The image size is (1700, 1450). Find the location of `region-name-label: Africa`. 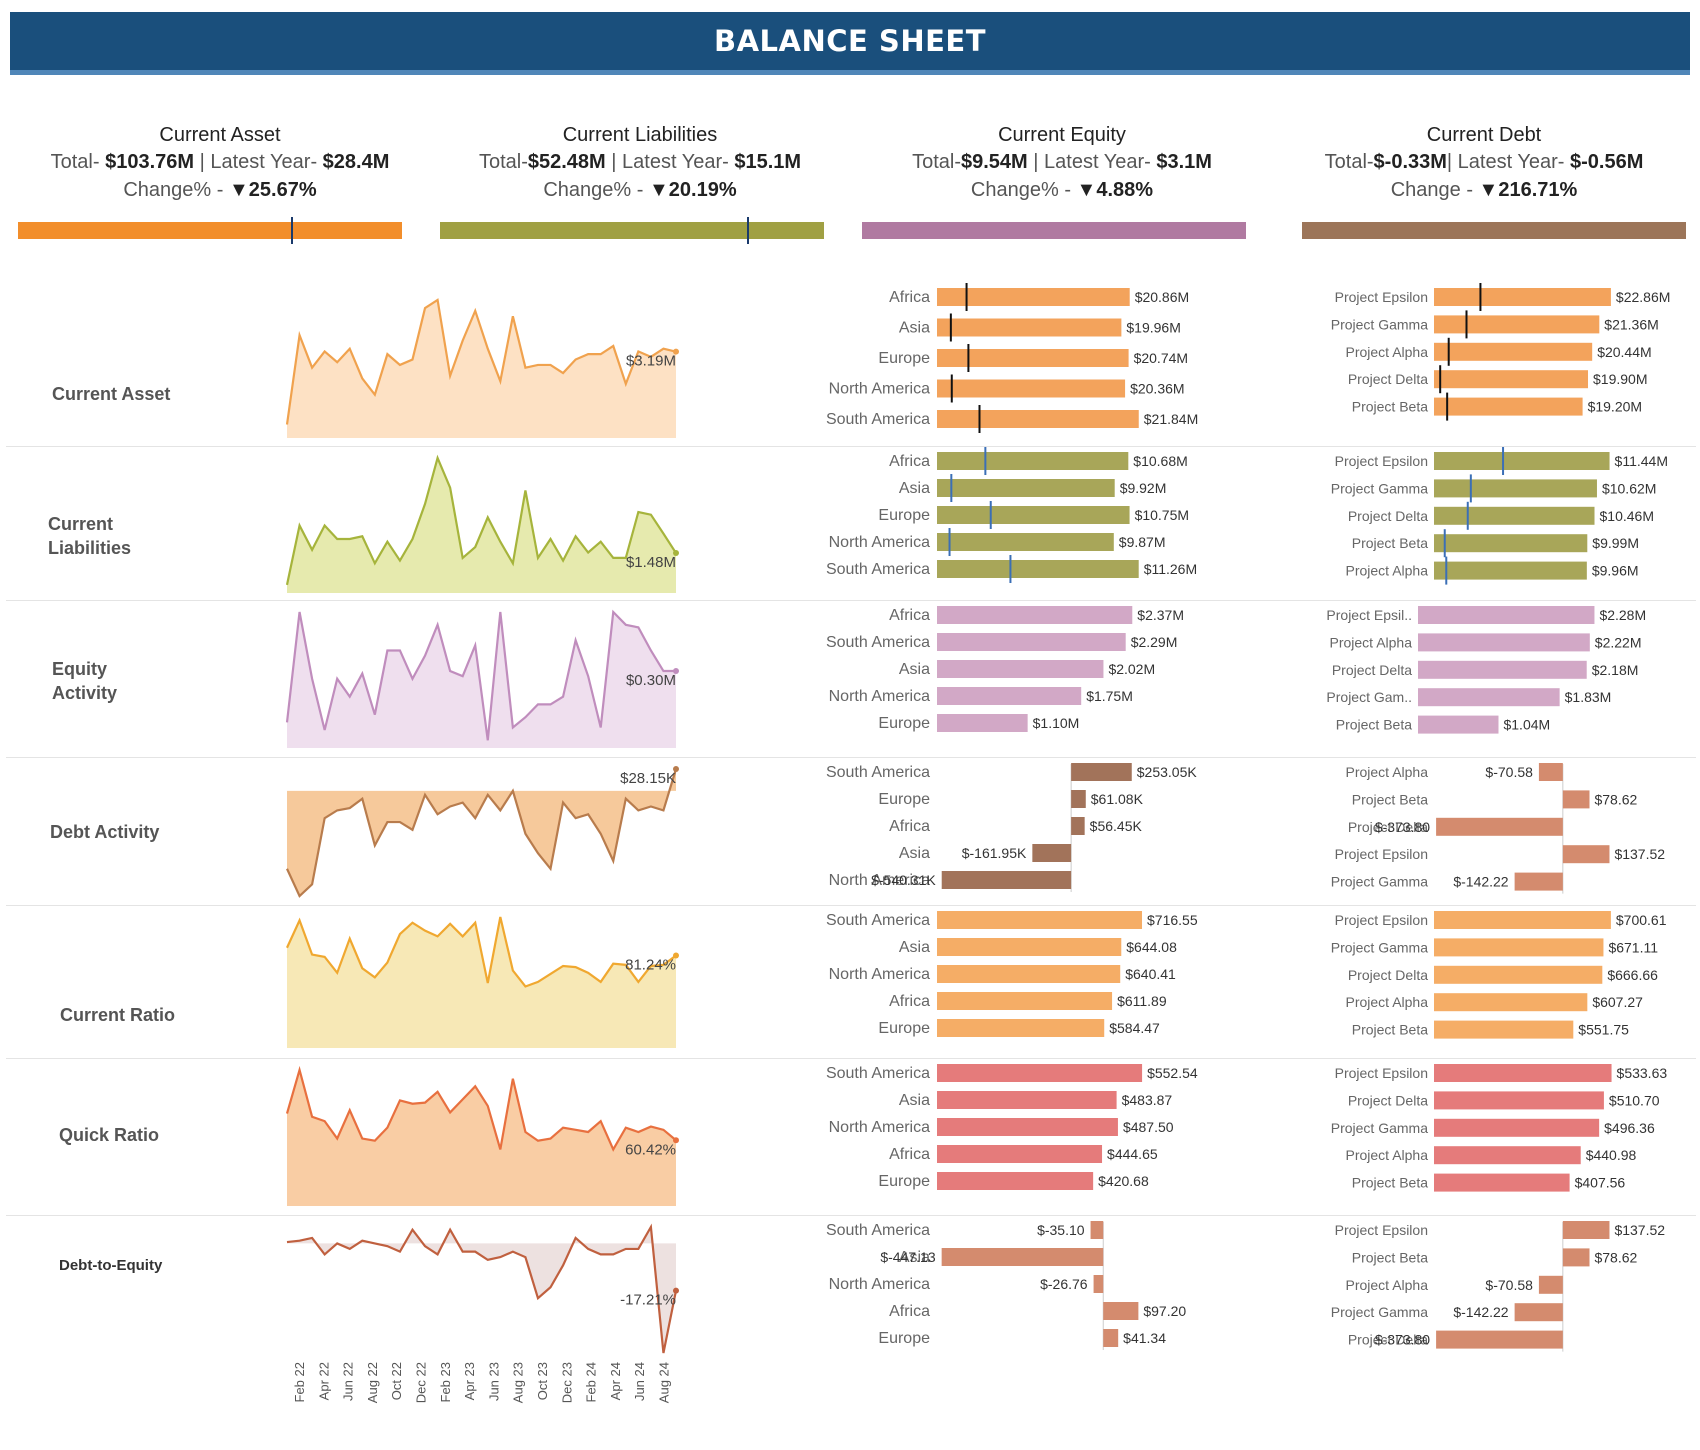

region-name-label: Africa is located at coordinates (909, 297).